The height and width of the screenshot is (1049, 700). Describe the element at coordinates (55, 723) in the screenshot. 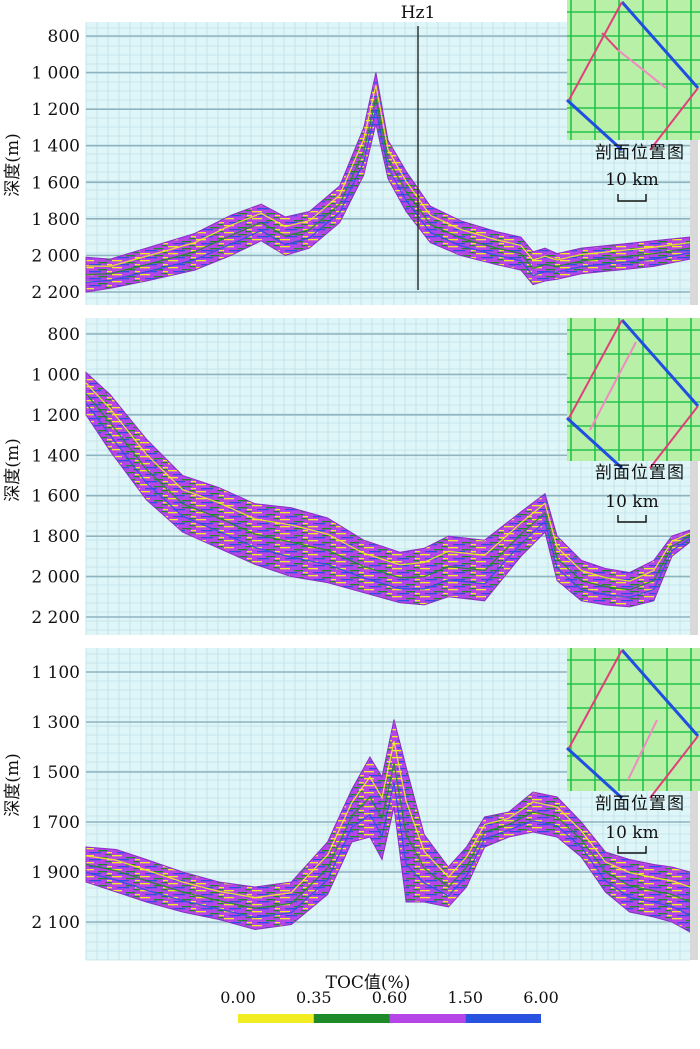

I see `depth-tick-label: 1 300` at that location.